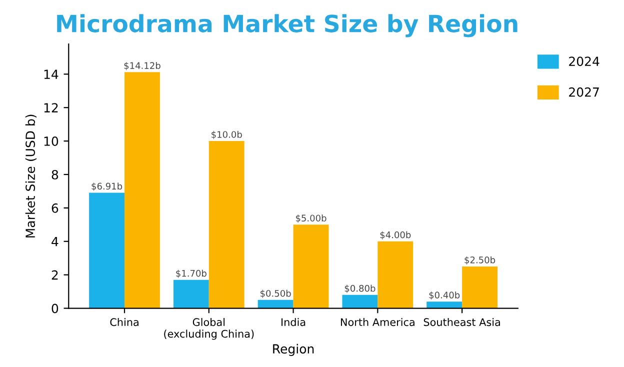 The height and width of the screenshot is (367, 624). What do you see at coordinates (395, 235) in the screenshot?
I see `data-label: $4.00b` at bounding box center [395, 235].